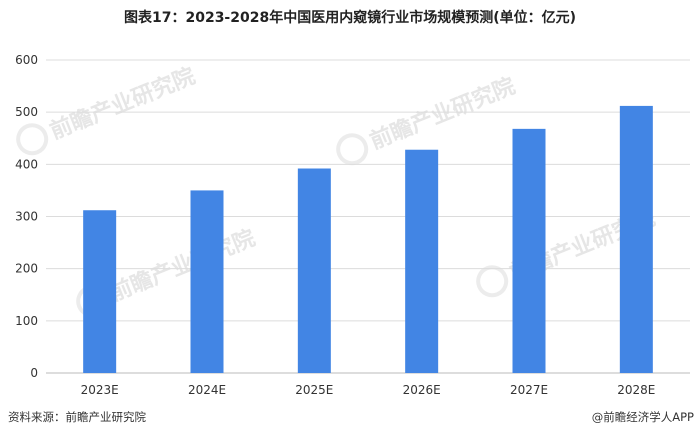  What do you see at coordinates (422, 390) in the screenshot?
I see `x-tick-label: 2026E` at bounding box center [422, 390].